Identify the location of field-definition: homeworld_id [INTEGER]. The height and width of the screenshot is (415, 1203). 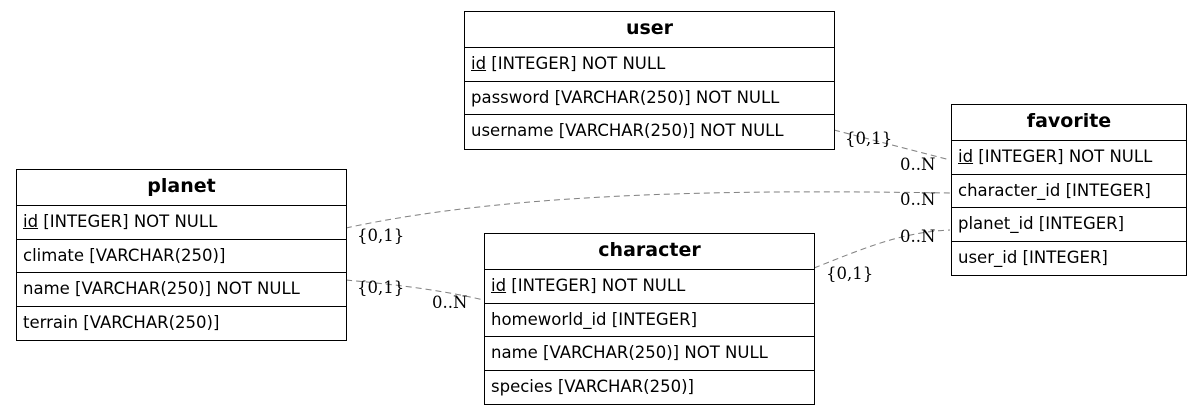
(594, 319).